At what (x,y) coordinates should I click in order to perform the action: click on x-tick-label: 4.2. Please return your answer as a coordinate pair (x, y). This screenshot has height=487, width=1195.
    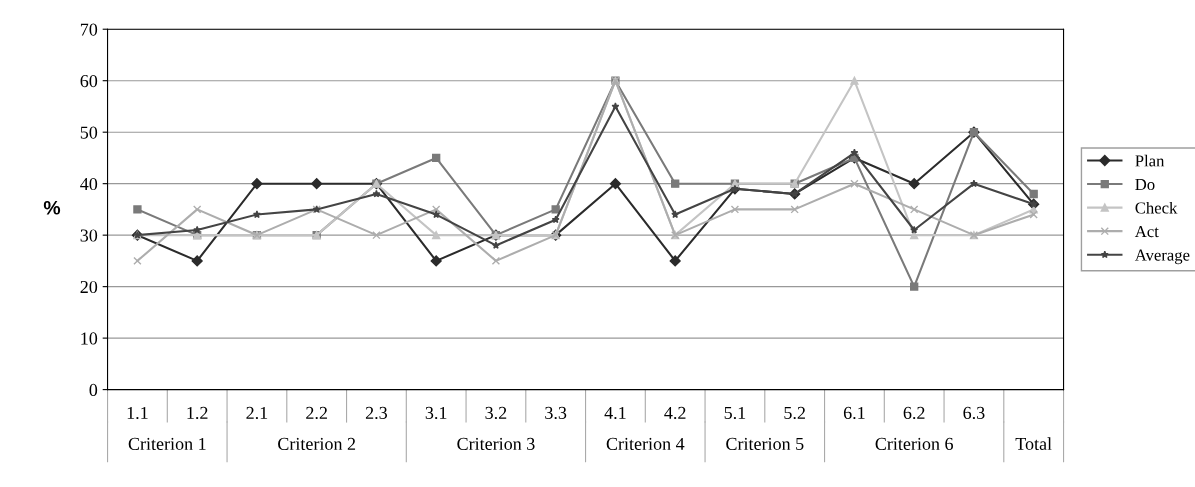
    Looking at the image, I should click on (675, 413).